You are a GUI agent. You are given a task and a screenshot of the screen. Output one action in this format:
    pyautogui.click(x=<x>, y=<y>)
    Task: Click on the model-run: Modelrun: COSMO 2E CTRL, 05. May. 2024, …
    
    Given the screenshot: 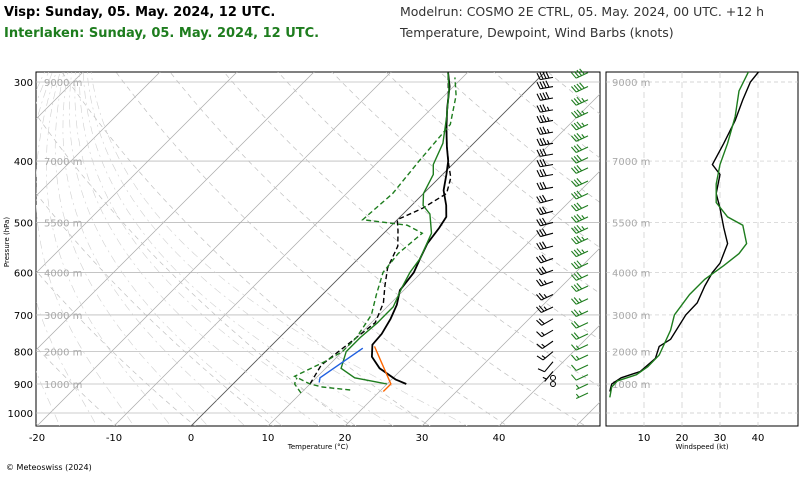 What is the action you would take?
    pyautogui.click(x=582, y=11)
    